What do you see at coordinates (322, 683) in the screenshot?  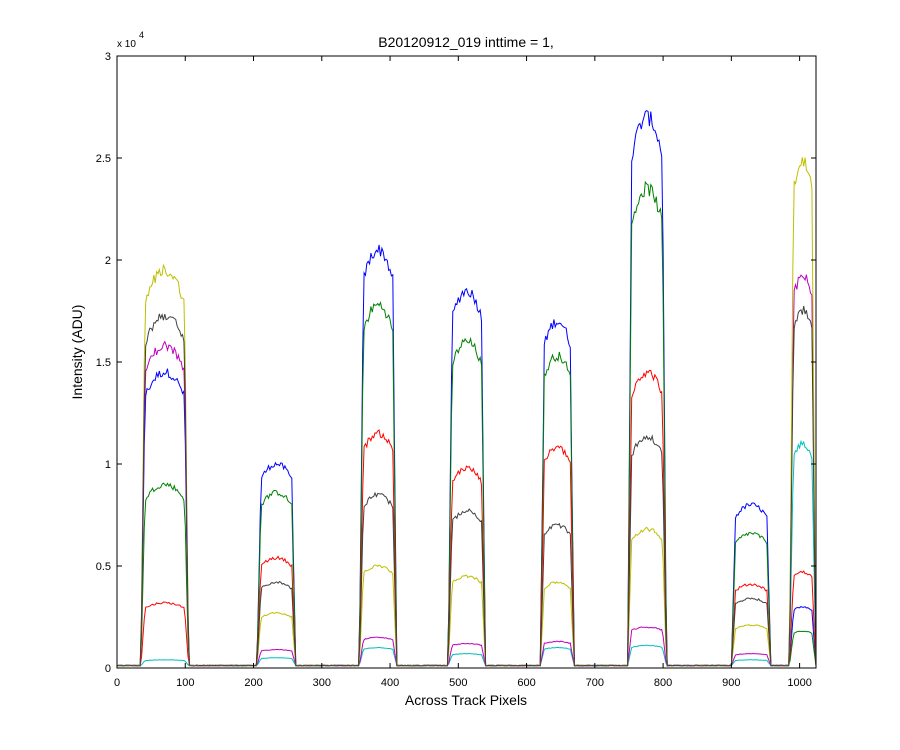 I see `x-tick-label: 300` at bounding box center [322, 683].